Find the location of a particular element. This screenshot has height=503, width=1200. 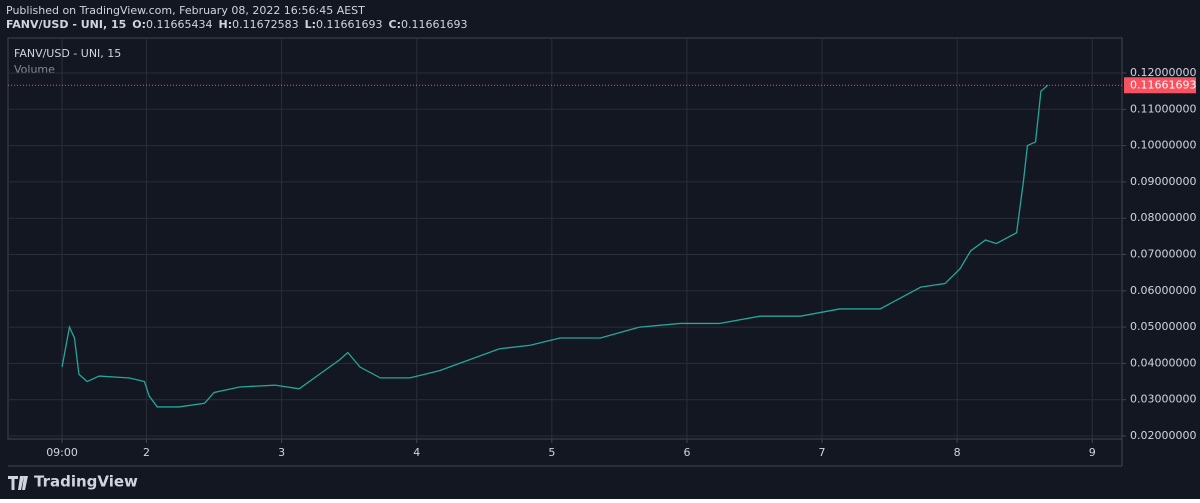

y-tick-label: 0.09000000 is located at coordinates (1163, 181).